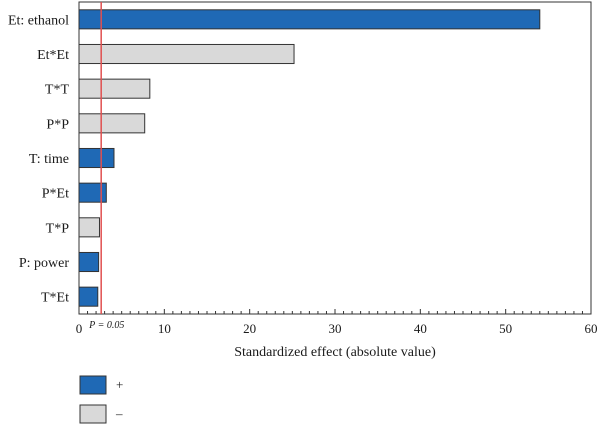 The image size is (600, 424). What do you see at coordinates (55, 298) in the screenshot?
I see `category-label: T*Et` at bounding box center [55, 298].